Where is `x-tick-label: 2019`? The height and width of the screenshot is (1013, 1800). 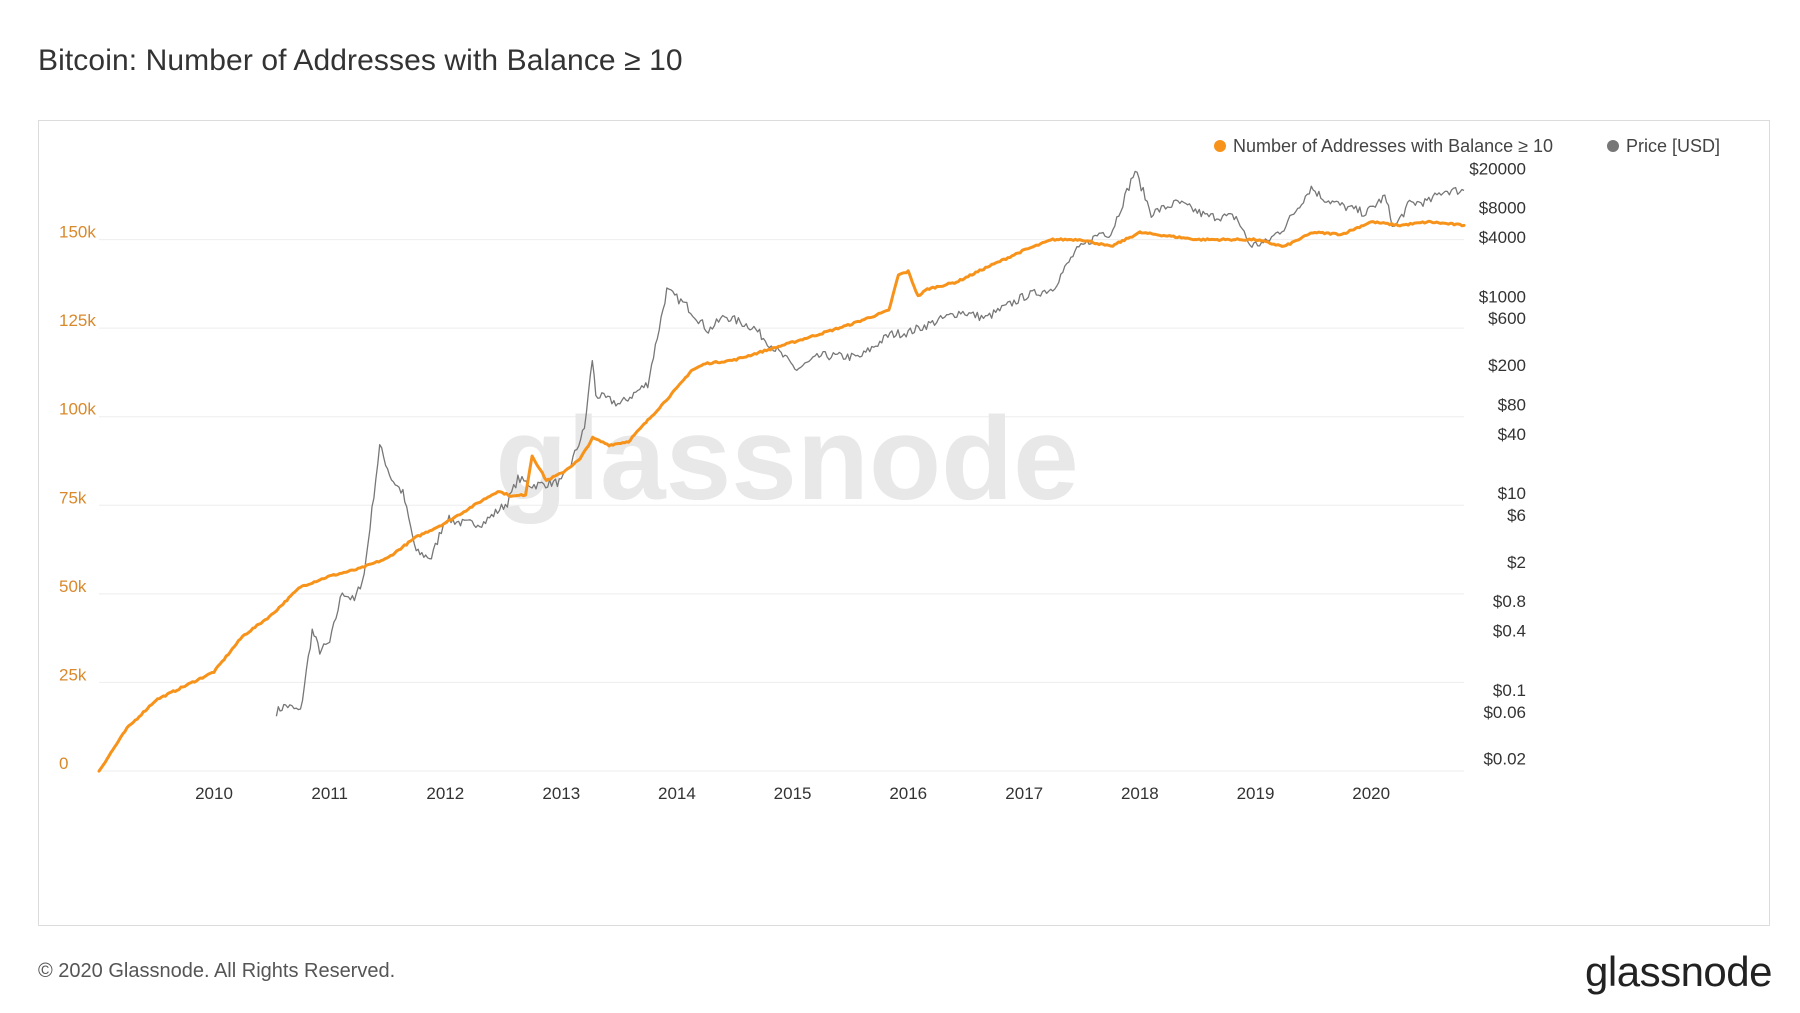 x-tick-label: 2019 is located at coordinates (1256, 793).